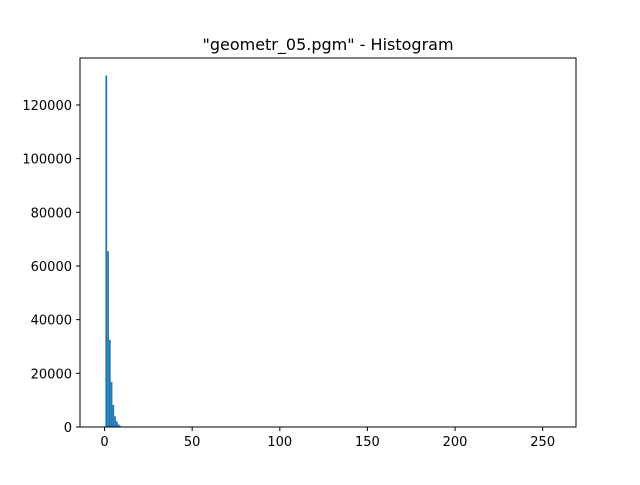 Image resolution: width=640 pixels, height=485 pixels. What do you see at coordinates (47, 106) in the screenshot?
I see `y-tick-label: 120000` at bounding box center [47, 106].